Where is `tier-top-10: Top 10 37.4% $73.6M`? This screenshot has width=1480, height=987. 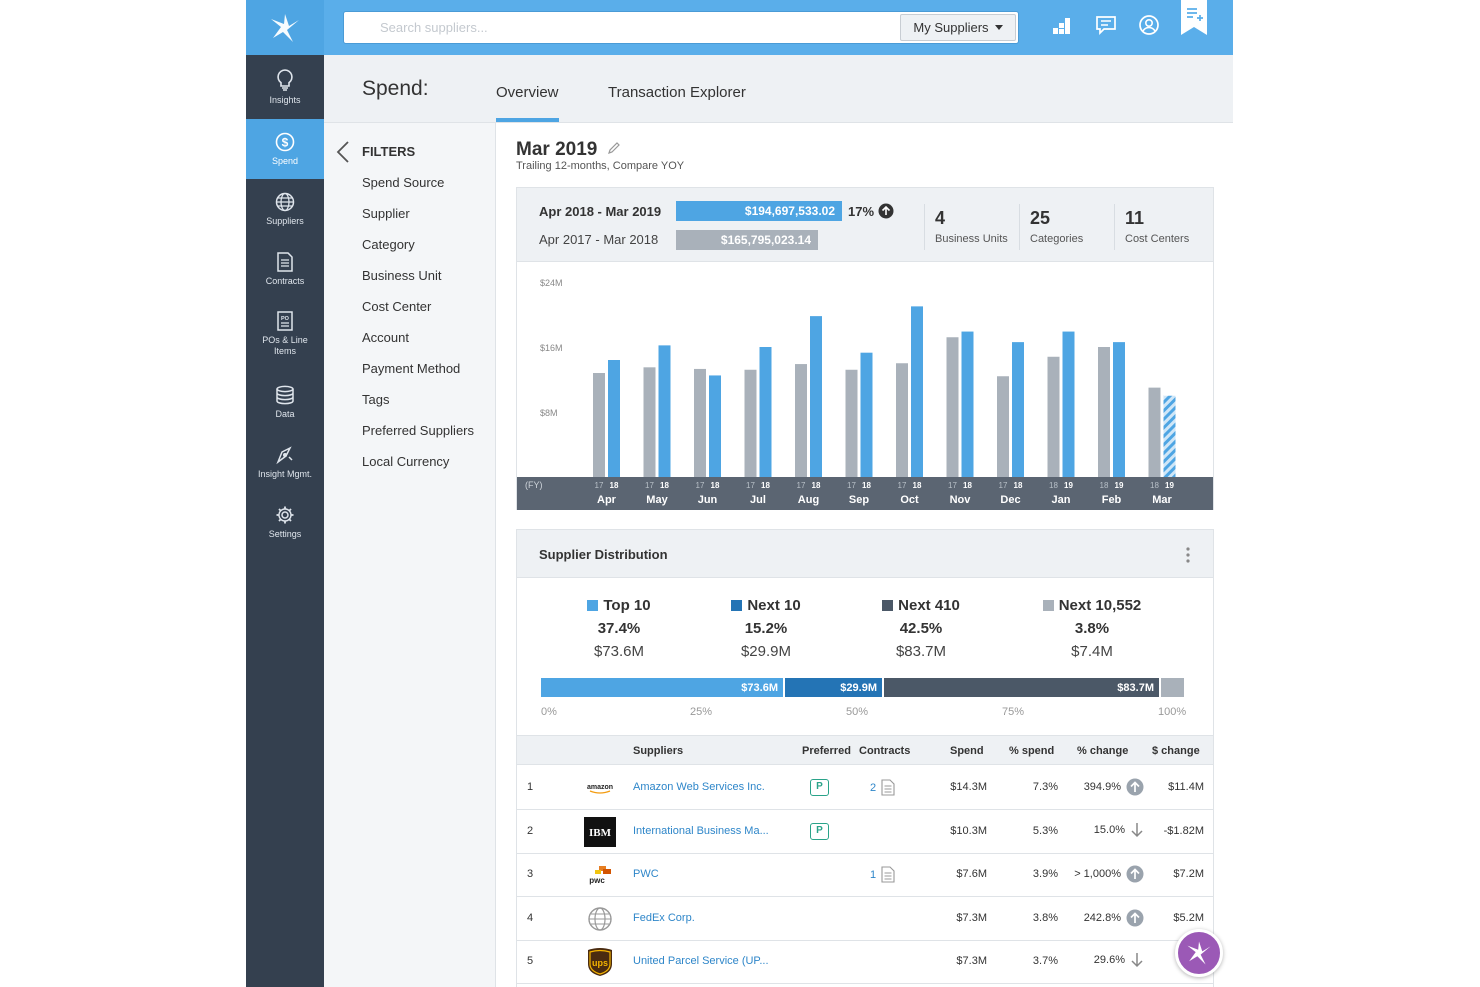
tier-top-10: Top 10 37.4% $73.6M is located at coordinates (619, 628).